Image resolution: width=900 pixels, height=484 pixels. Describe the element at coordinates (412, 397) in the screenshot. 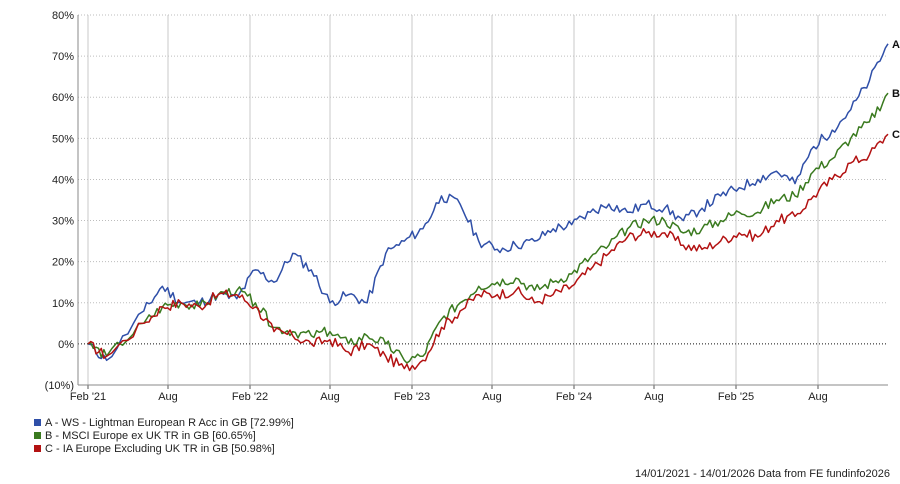

I see `x-tick-label: Feb '23` at that location.